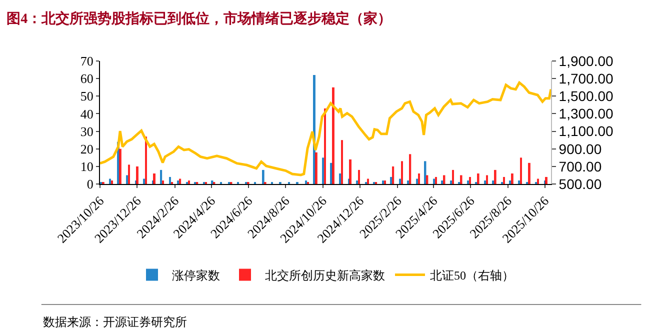 The image size is (658, 335). I want to click on y2-tick-label: 700.00, so click(580, 166).